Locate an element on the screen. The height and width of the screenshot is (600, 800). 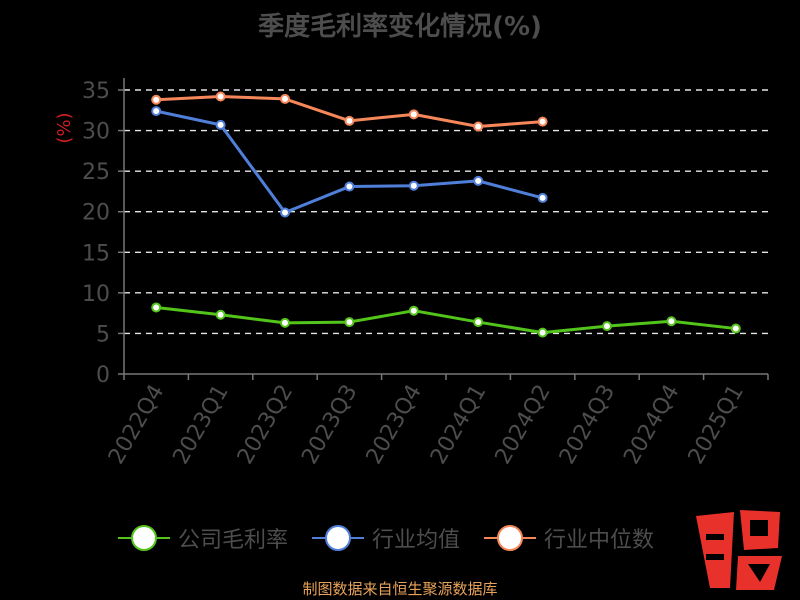
x-tick-label: 2024Q2 is located at coordinates (522, 425).